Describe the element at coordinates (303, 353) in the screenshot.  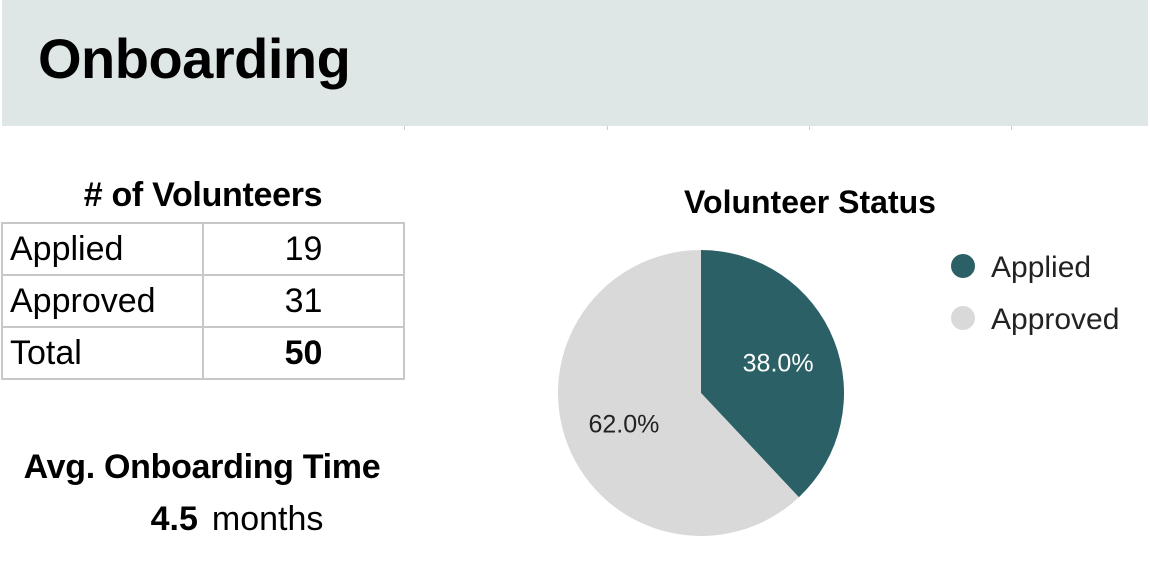
I see `row-value-total: 50` at that location.